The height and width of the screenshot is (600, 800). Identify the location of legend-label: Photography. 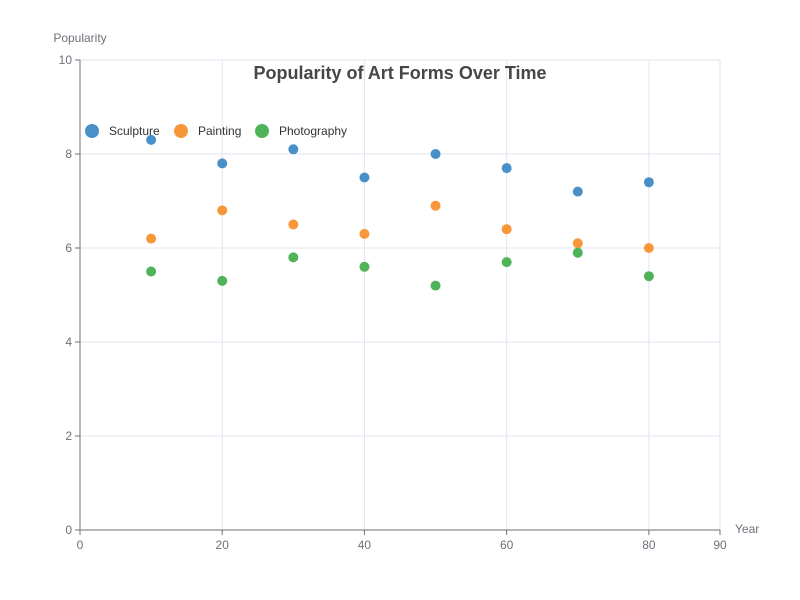
(313, 131).